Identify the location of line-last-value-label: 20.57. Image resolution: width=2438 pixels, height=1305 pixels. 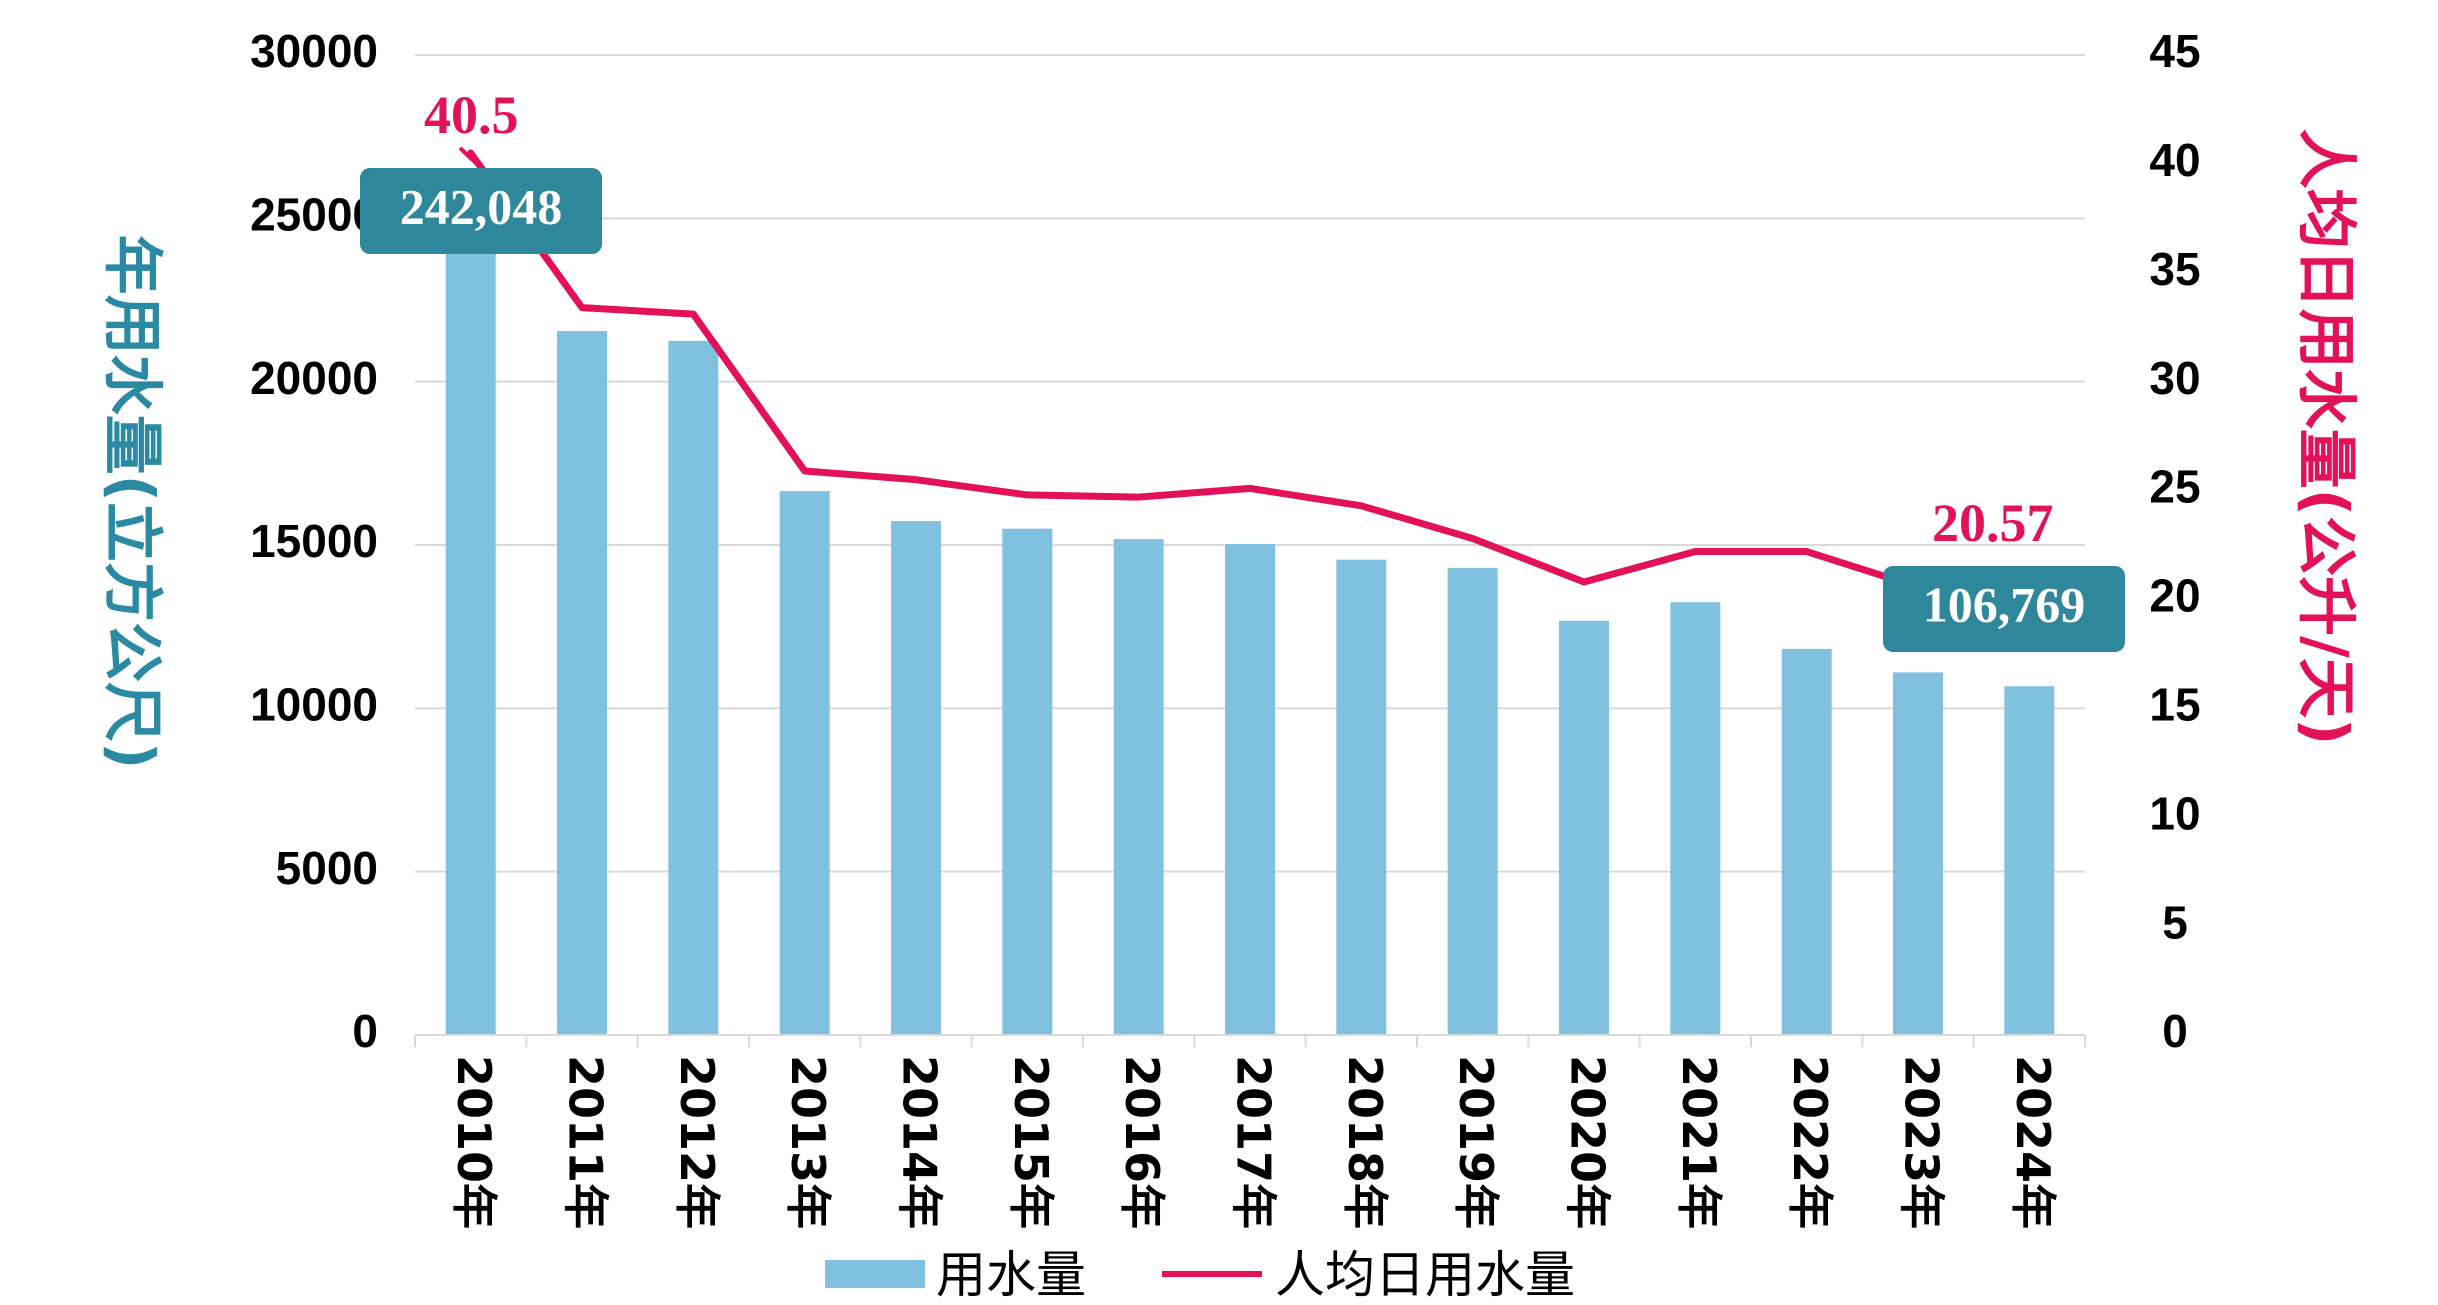
(1993, 523).